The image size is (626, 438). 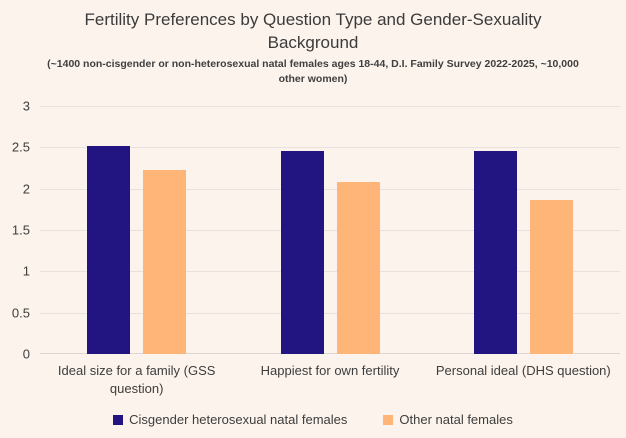 What do you see at coordinates (20, 147) in the screenshot?
I see `y-axis-tick-label: 2.5` at bounding box center [20, 147].